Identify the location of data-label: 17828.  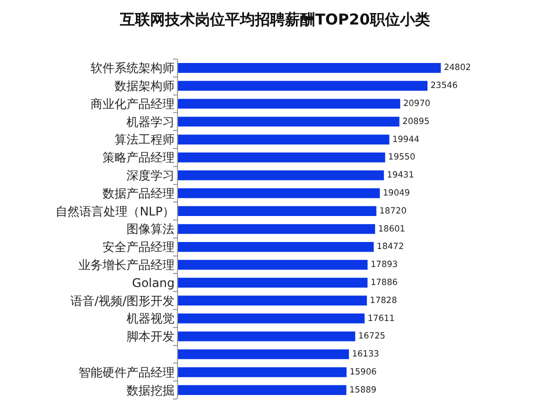
(384, 301).